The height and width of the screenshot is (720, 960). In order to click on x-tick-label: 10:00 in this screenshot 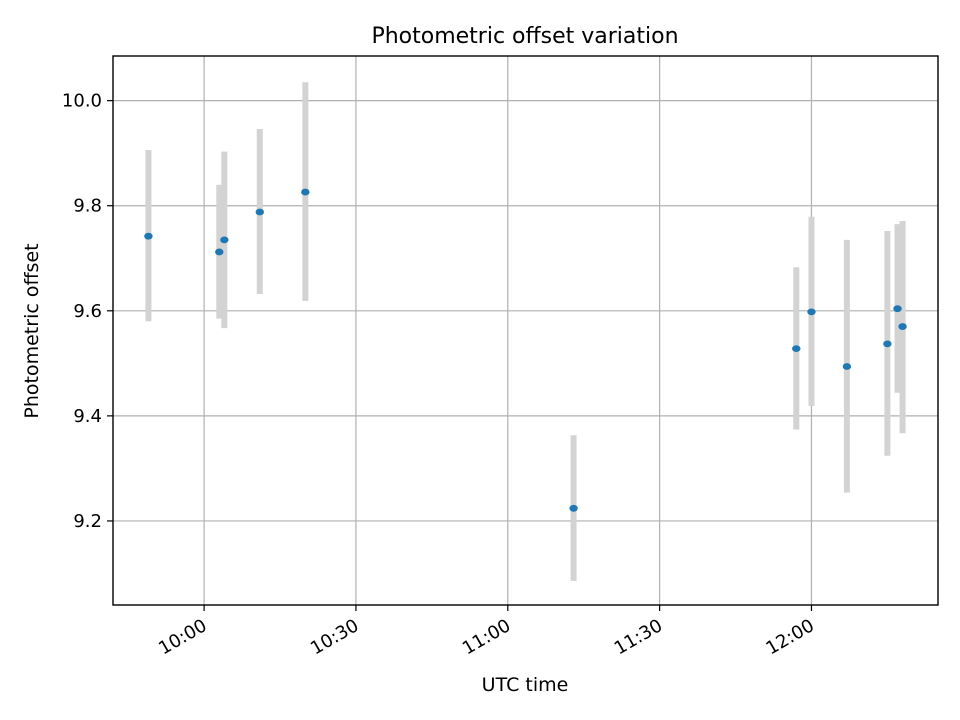, I will do `click(182, 637)`.